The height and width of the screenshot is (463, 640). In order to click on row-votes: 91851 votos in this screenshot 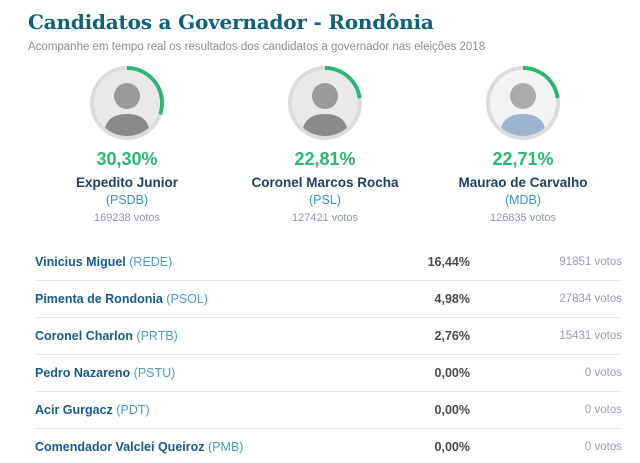, I will do `click(590, 262)`.